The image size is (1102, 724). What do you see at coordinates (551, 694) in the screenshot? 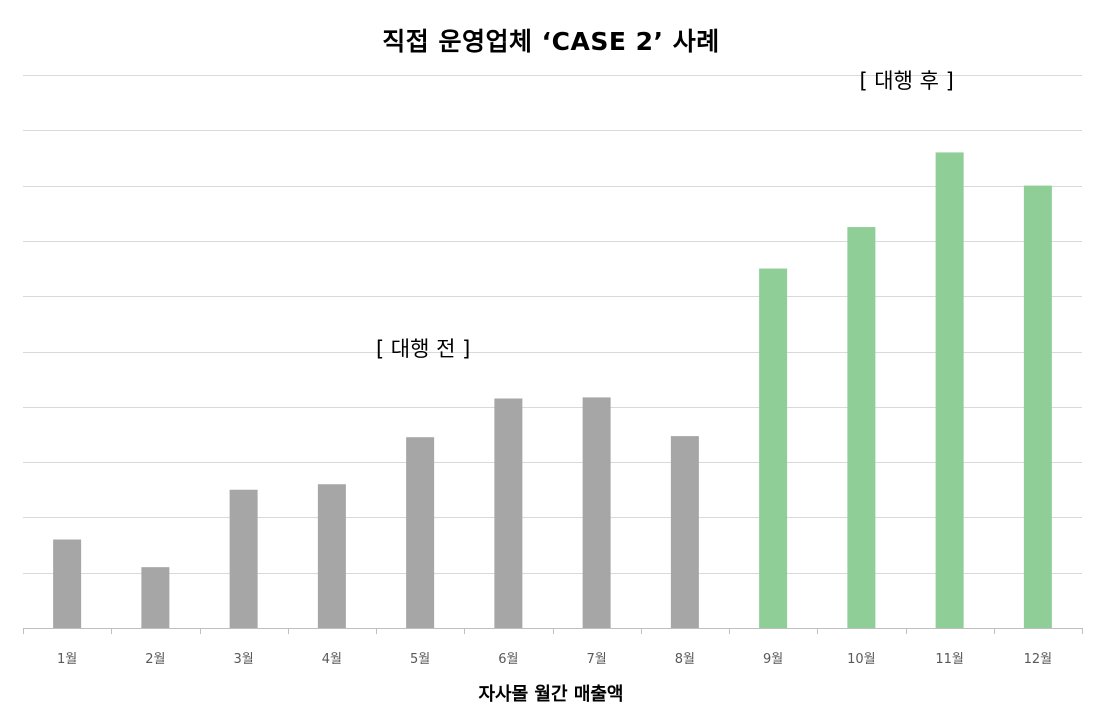
I see `x-axis-label: 자사몰 월간 매출액` at bounding box center [551, 694].